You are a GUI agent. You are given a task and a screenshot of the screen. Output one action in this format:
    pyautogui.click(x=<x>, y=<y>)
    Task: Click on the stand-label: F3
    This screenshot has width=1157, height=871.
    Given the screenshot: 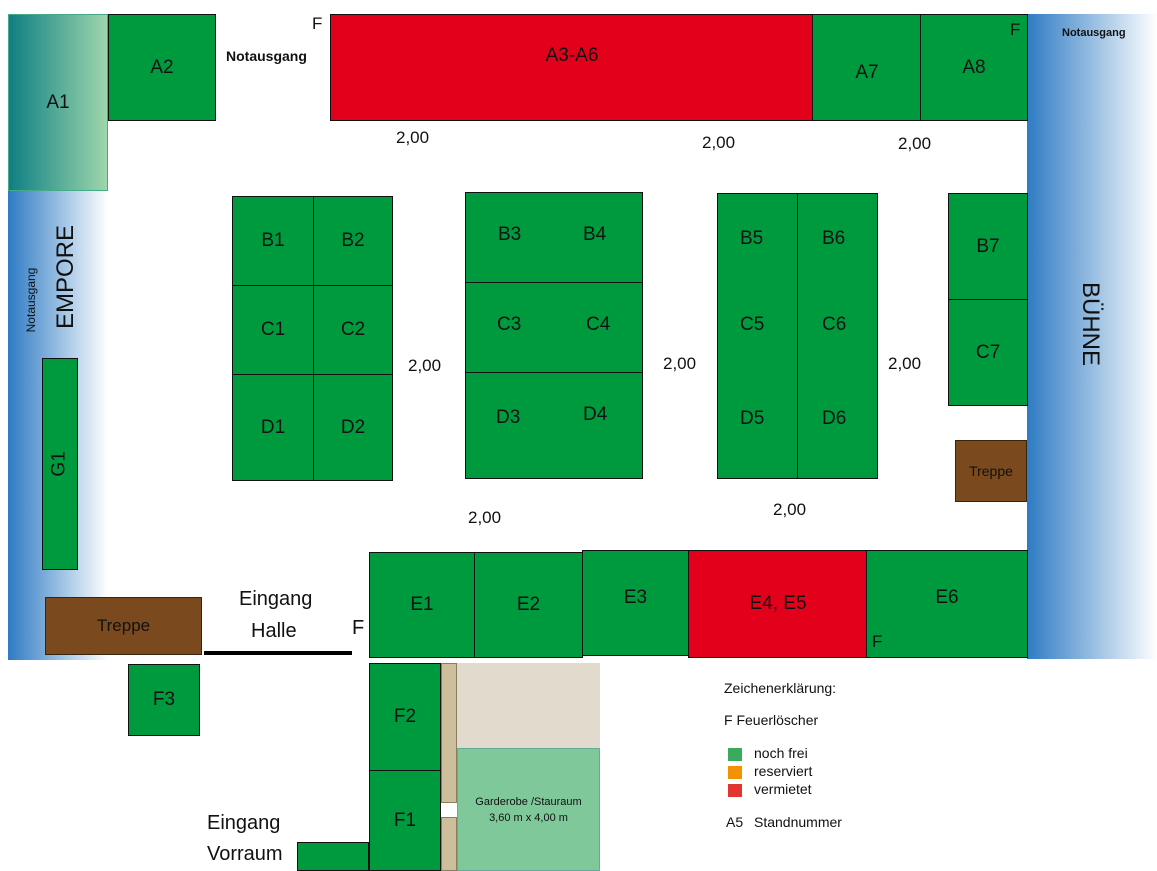 What is the action you would take?
    pyautogui.click(x=164, y=699)
    